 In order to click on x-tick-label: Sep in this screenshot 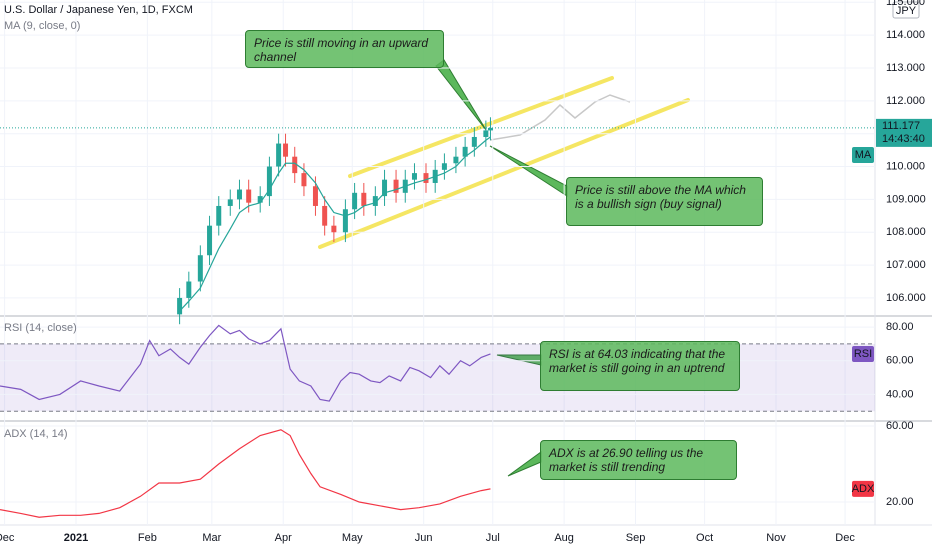, I will do `click(636, 538)`.